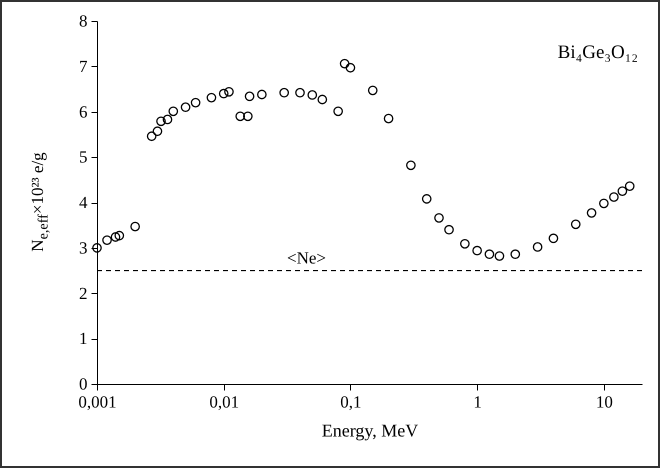 Image resolution: width=660 pixels, height=468 pixels. Describe the element at coordinates (351, 402) in the screenshot. I see `x-tick-label: 0,1` at that location.